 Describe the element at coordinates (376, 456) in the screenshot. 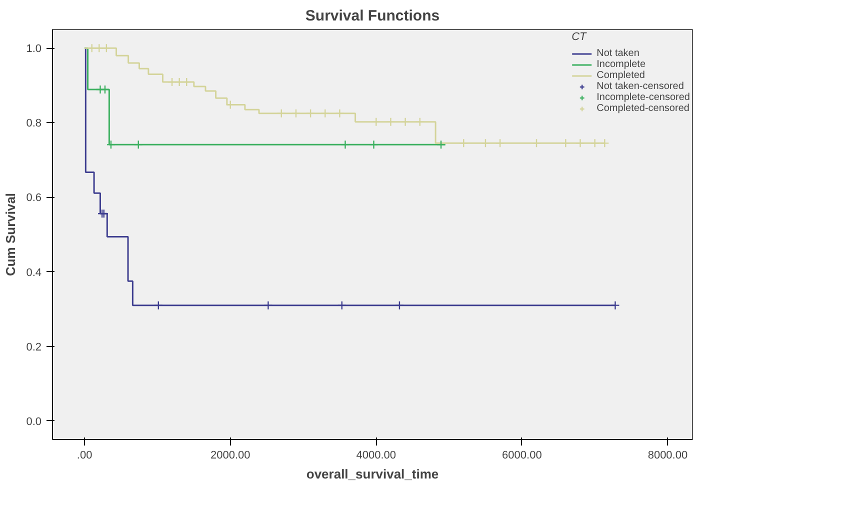

I see `x-tick-label: 4000.00` at that location.